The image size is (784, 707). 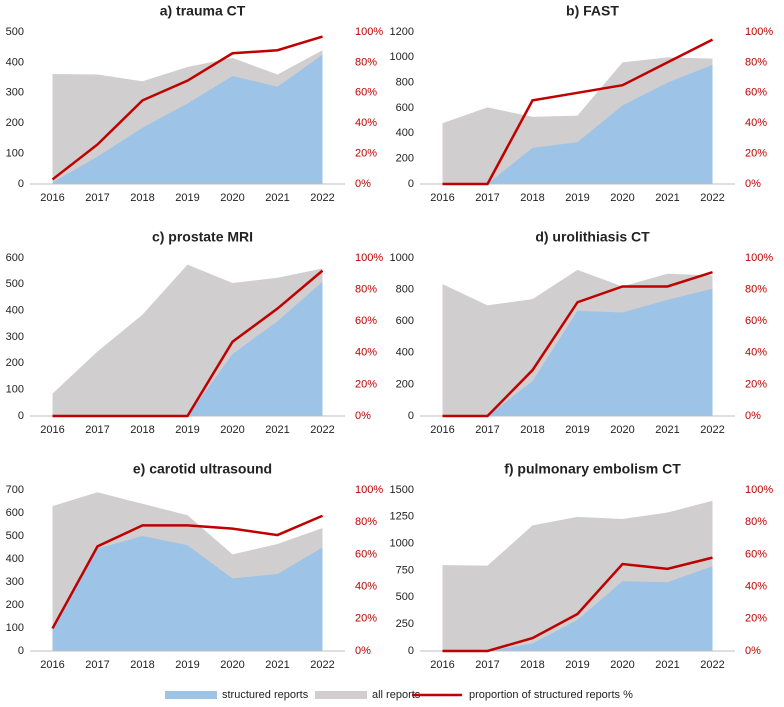 I want to click on chart-title: d) urolithiasis CT, so click(x=592, y=237).